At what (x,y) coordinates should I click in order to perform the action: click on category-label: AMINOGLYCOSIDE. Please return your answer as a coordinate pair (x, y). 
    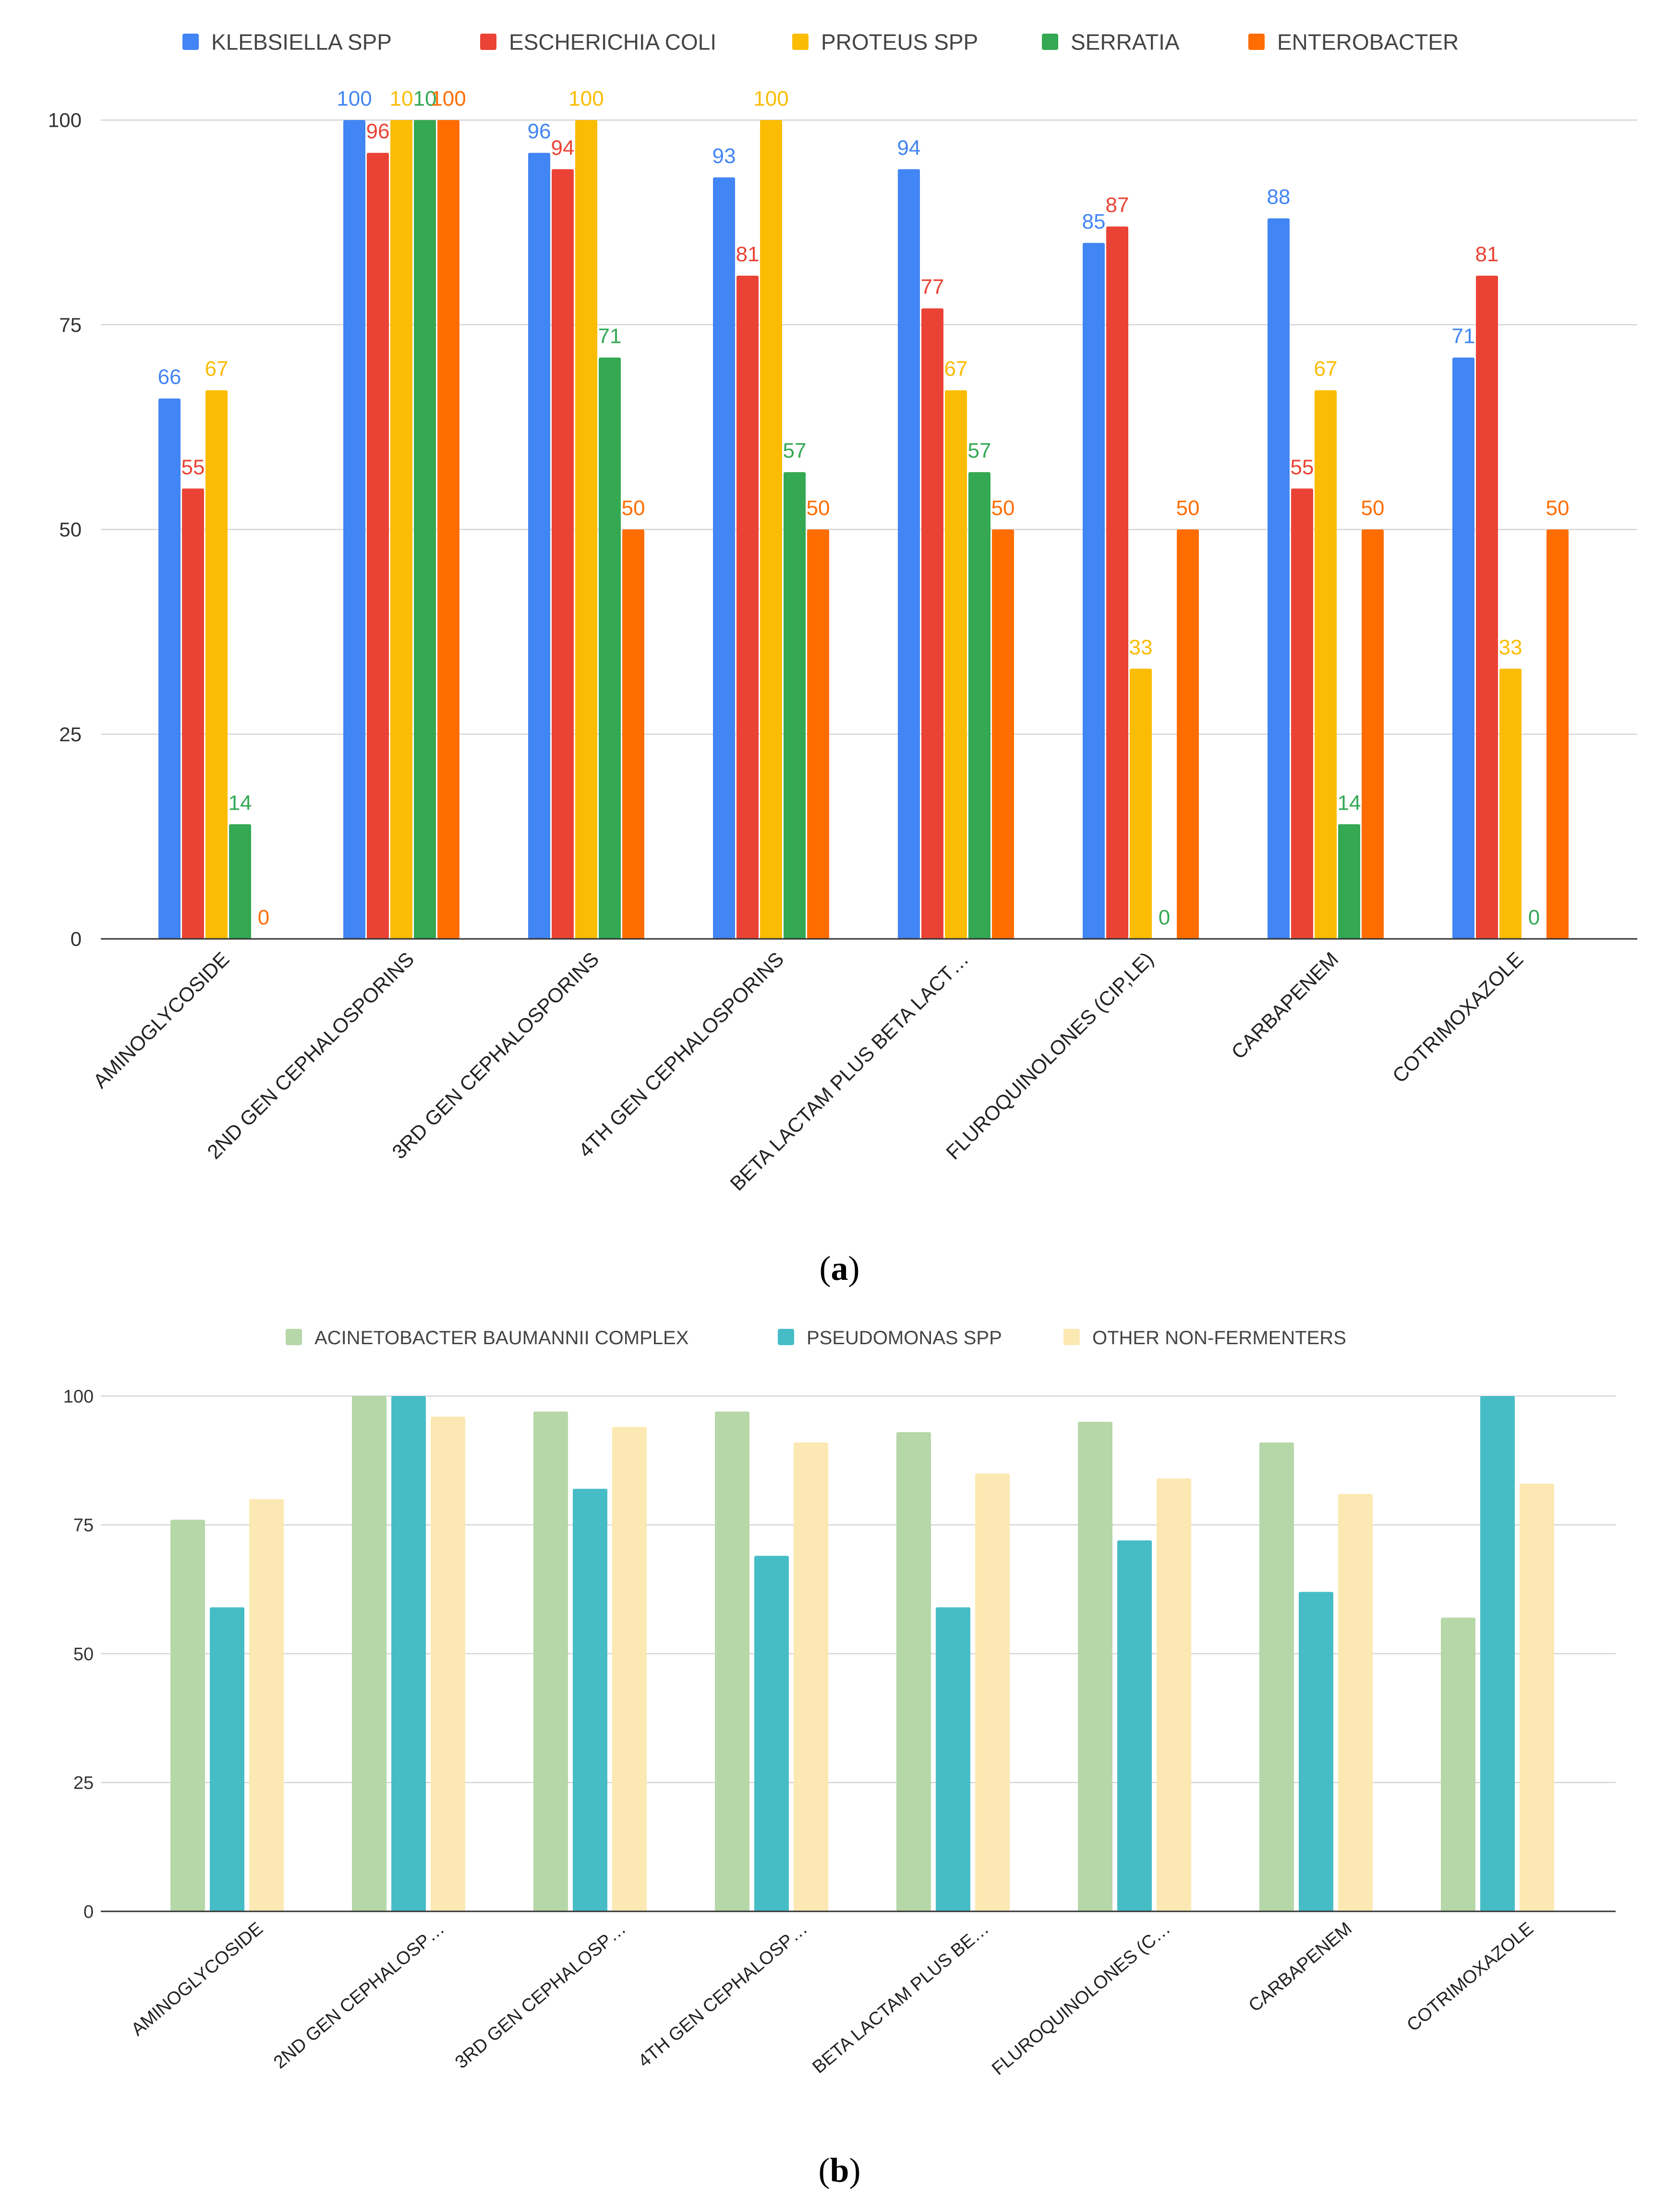
    Looking at the image, I should click on (197, 1979).